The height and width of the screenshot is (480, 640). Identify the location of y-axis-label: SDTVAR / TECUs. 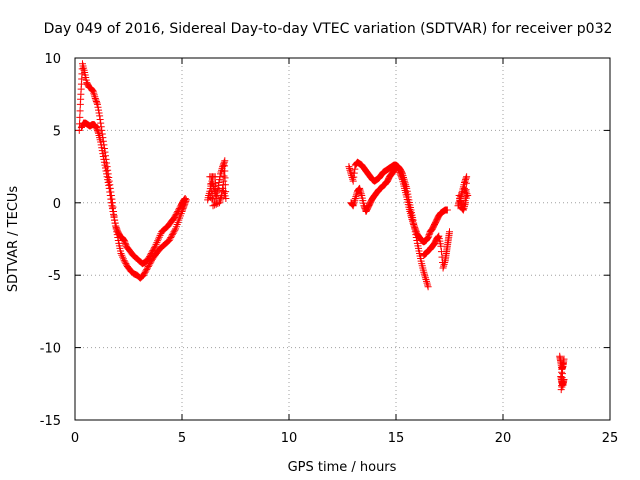
(13, 239).